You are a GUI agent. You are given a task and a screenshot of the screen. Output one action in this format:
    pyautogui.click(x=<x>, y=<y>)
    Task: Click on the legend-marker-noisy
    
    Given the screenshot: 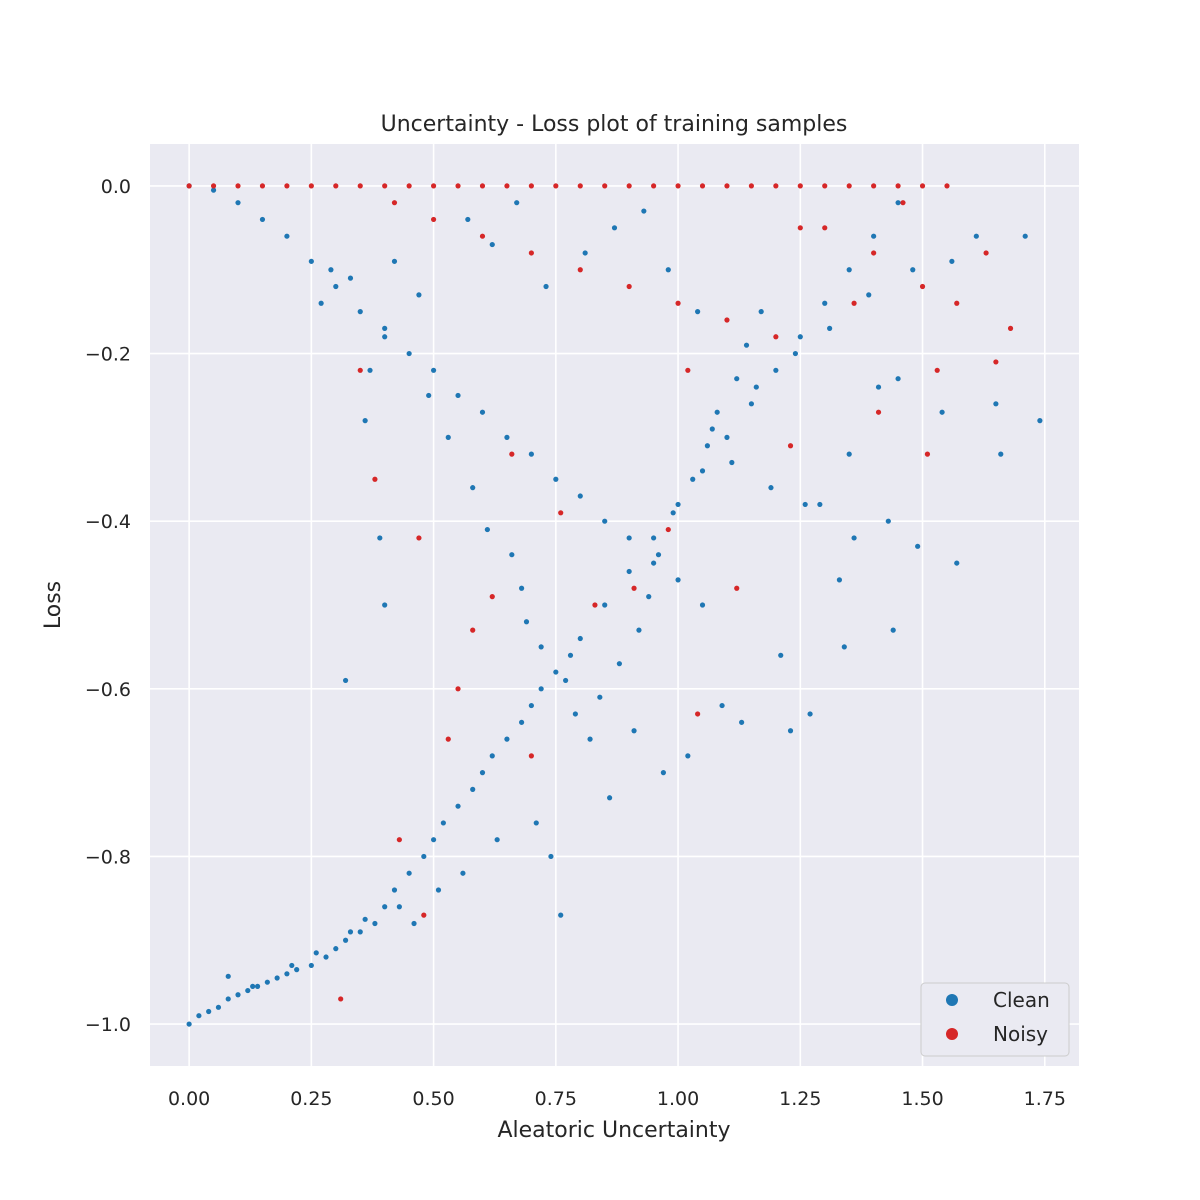 What is the action you would take?
    pyautogui.click(x=952, y=1034)
    